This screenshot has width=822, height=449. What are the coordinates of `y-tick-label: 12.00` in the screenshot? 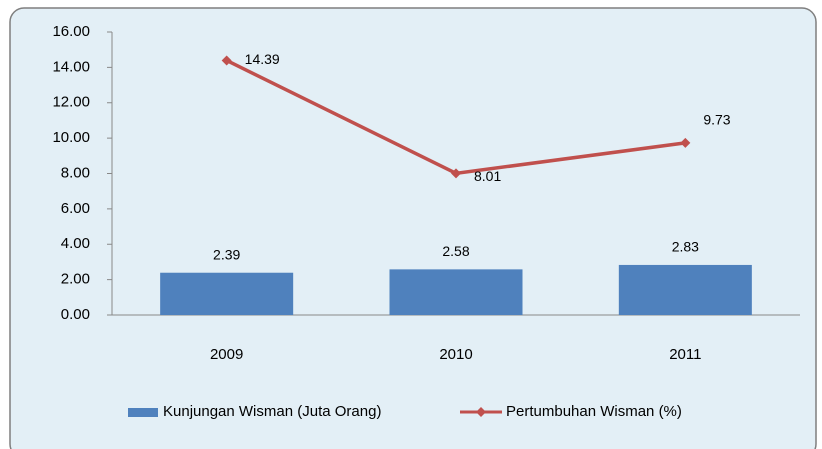 It's located at (71, 102).